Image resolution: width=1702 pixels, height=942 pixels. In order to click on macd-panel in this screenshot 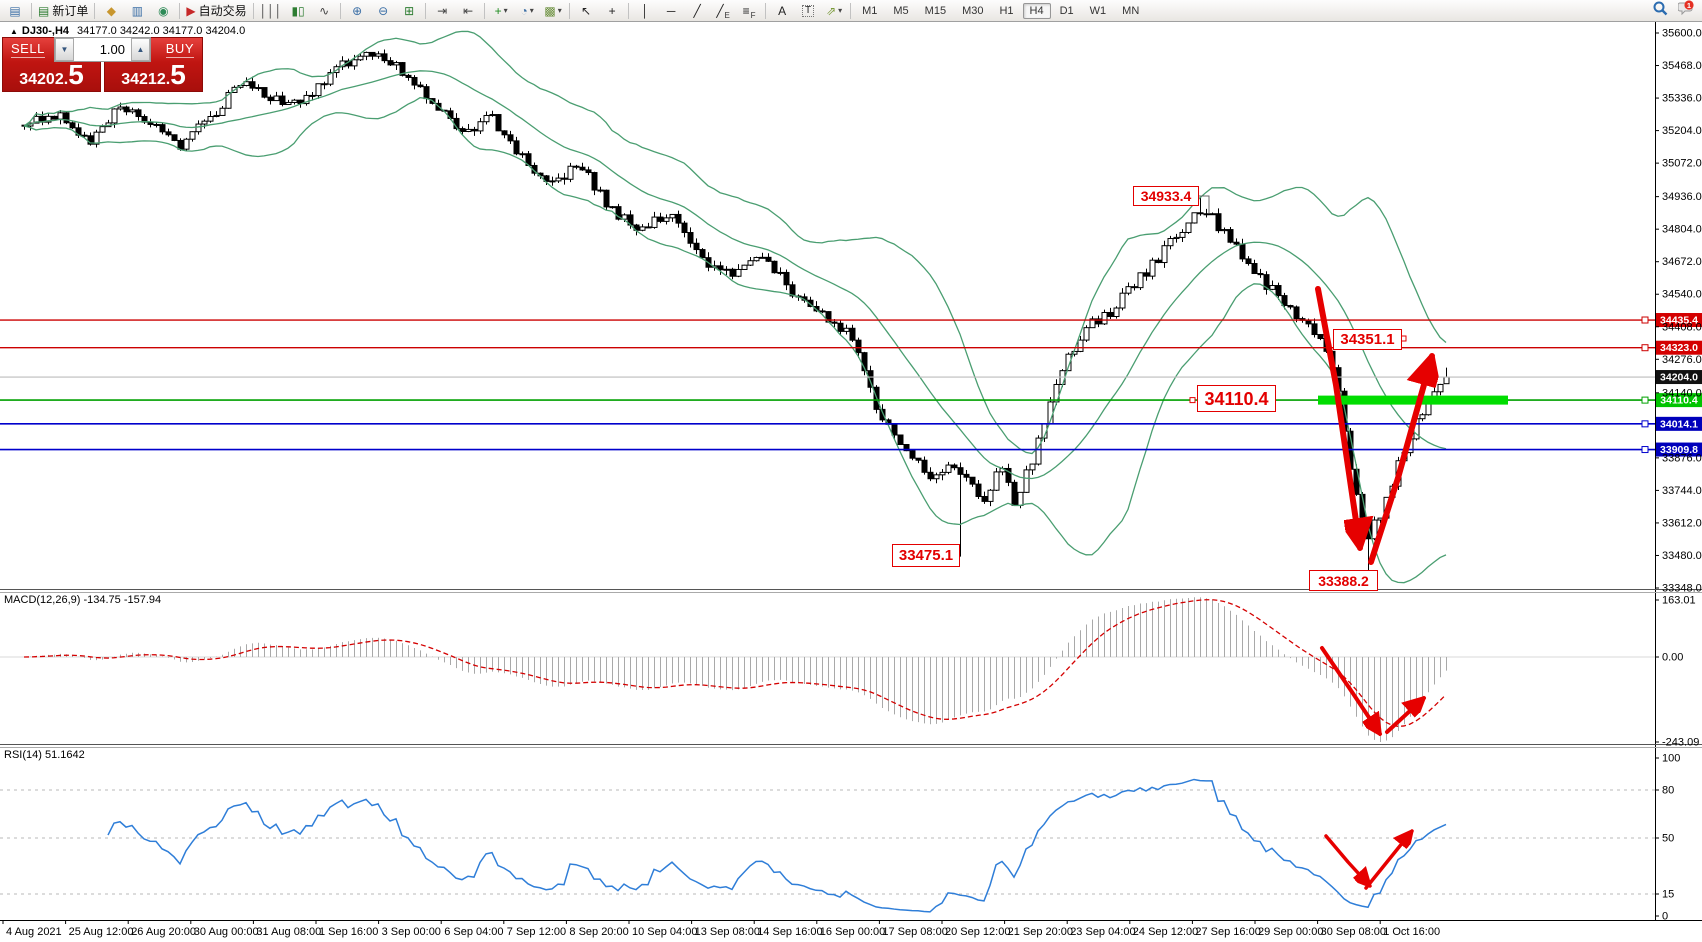, I will do `click(827, 669)`.